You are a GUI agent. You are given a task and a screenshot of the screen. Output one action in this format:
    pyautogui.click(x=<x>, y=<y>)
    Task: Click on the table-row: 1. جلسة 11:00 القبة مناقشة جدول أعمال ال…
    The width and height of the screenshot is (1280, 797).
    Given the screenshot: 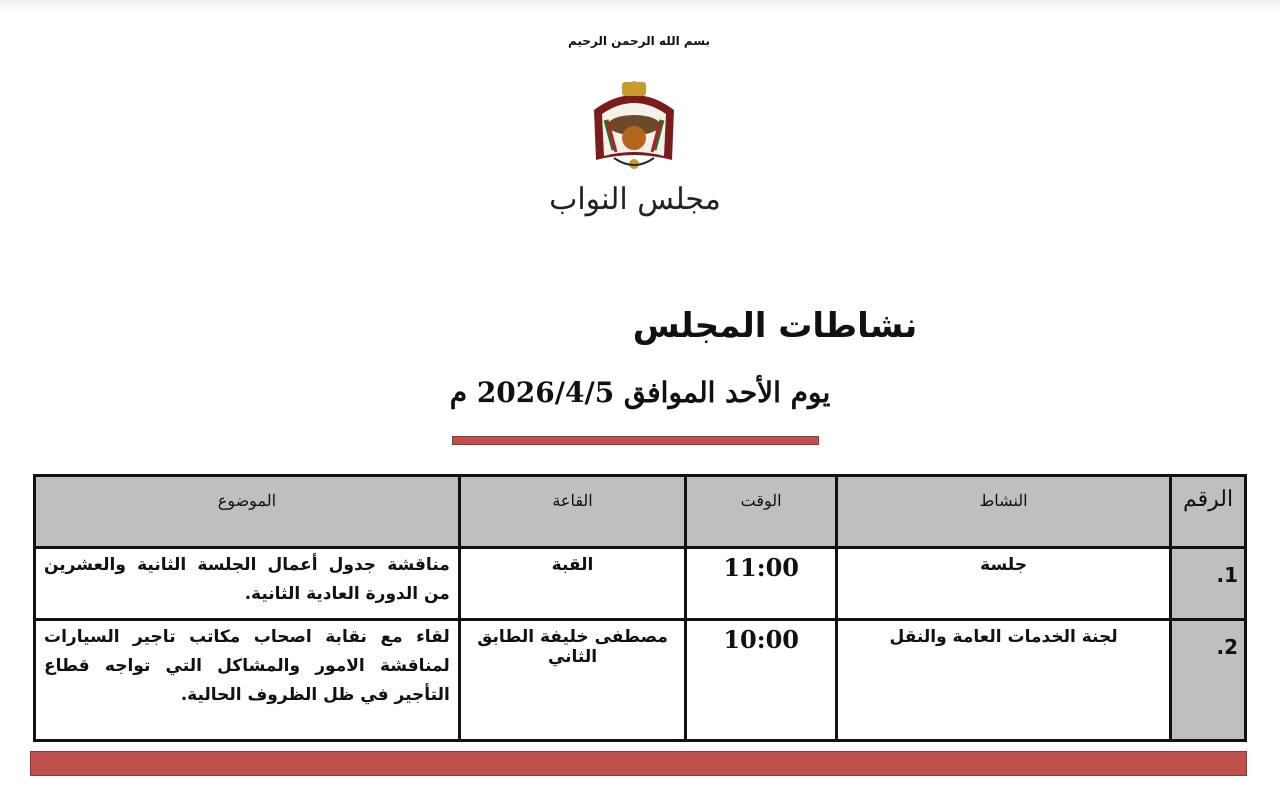 What is the action you would take?
    pyautogui.click(x=640, y=583)
    